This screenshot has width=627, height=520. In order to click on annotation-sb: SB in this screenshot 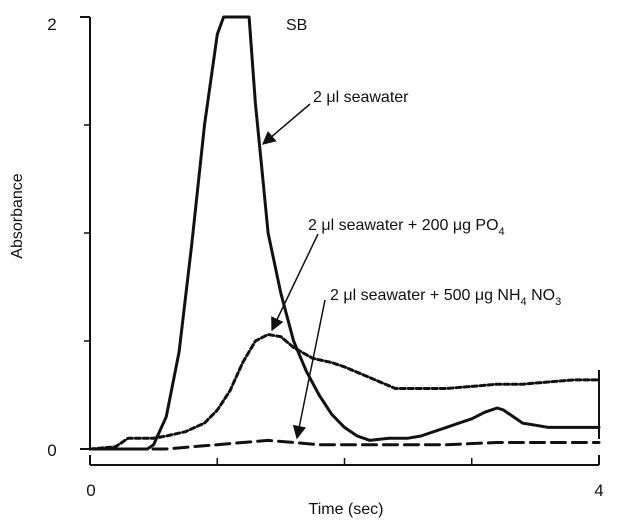, I will do `click(296, 25)`.